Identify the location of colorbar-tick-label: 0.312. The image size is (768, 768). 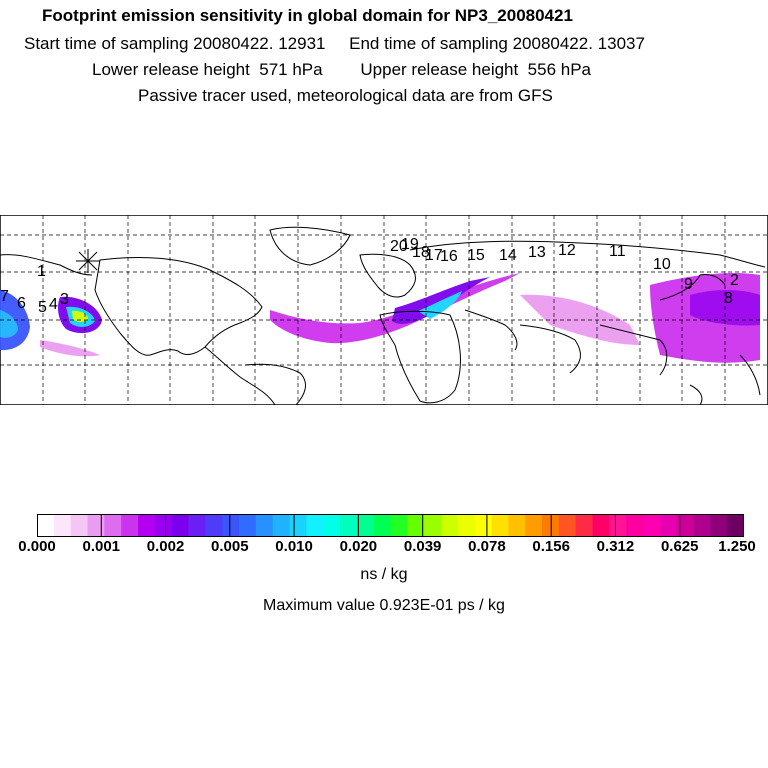
(615, 546).